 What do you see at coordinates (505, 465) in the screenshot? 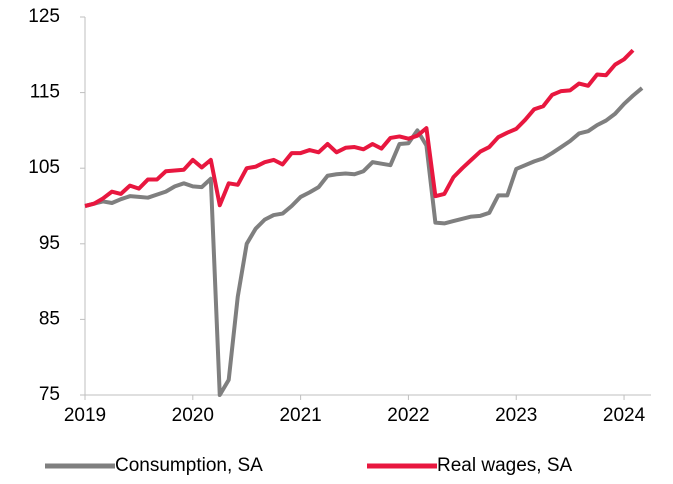
I see `legend-label: Real wages, SA` at bounding box center [505, 465].